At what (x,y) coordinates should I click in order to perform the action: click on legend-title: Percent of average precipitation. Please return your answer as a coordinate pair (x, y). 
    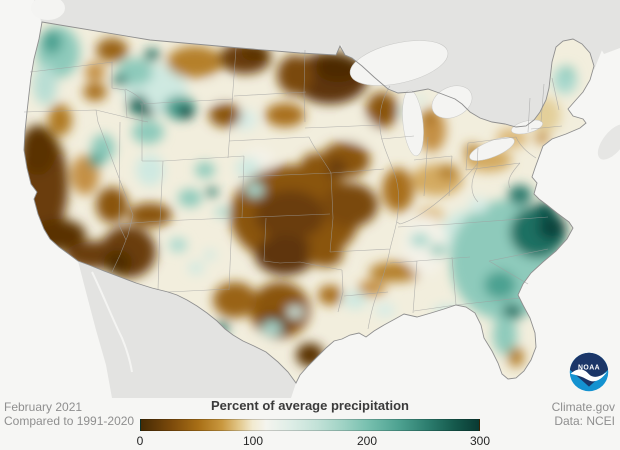
    Looking at the image, I should click on (310, 405).